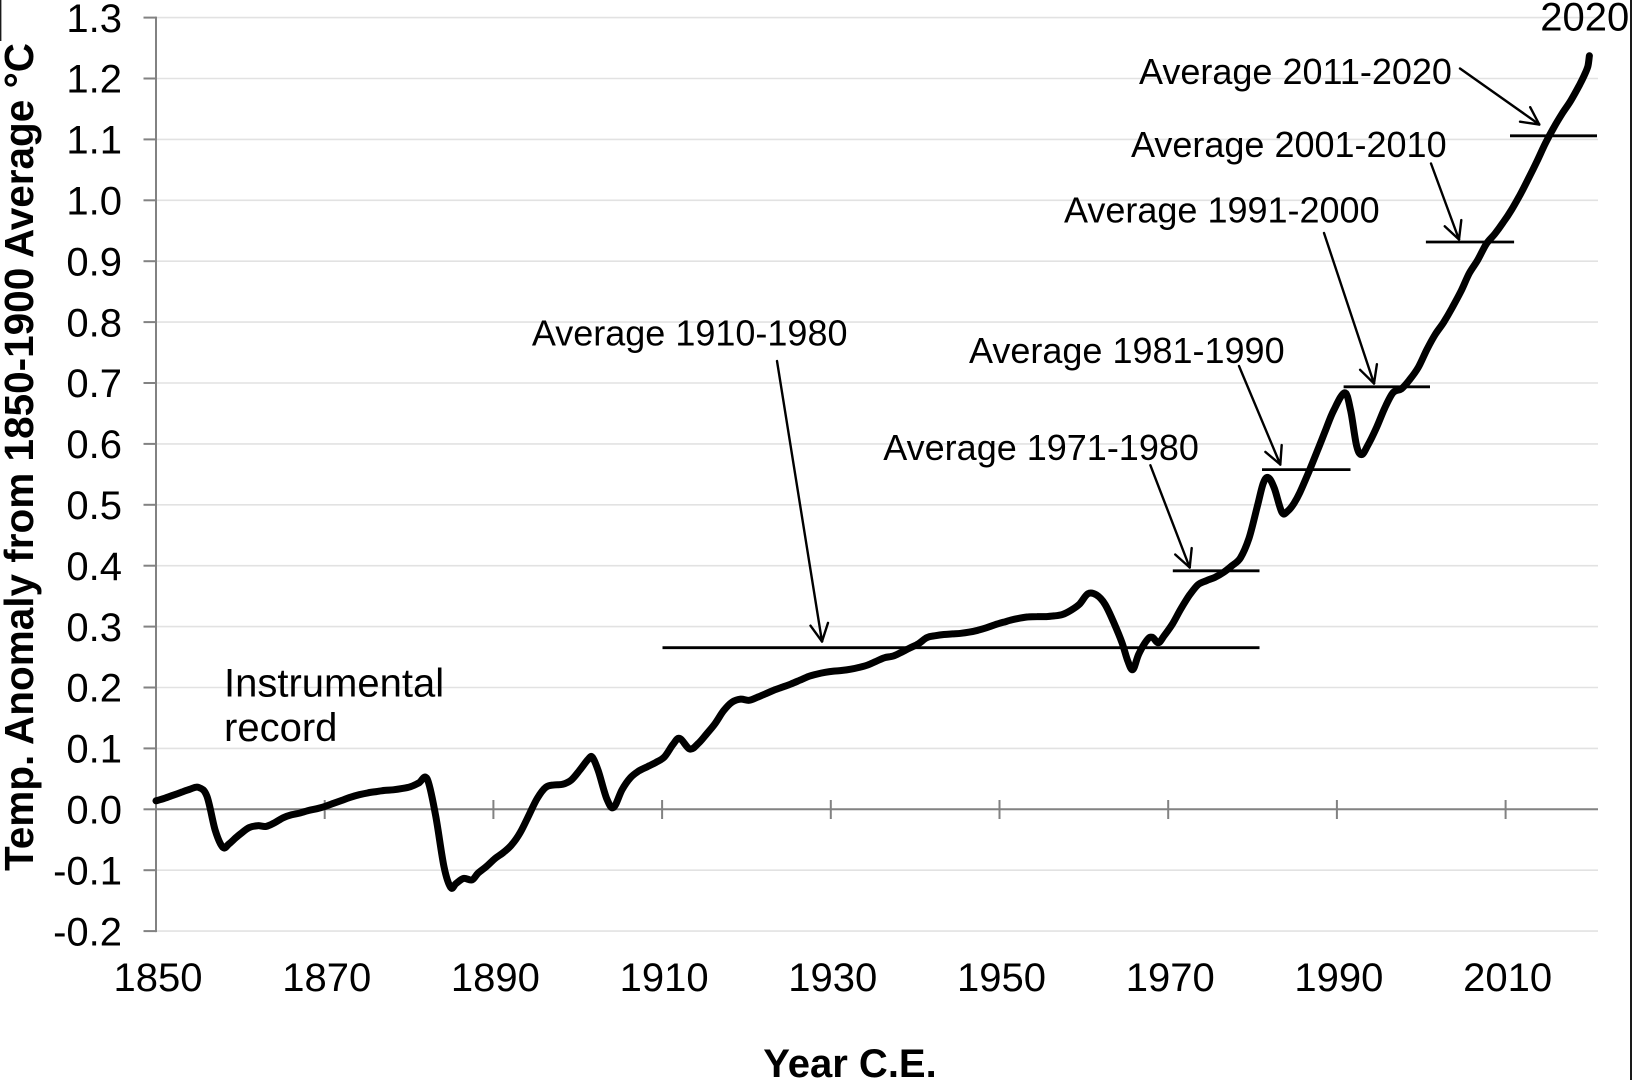 The width and height of the screenshot is (1632, 1080). What do you see at coordinates (1289, 144) in the screenshot?
I see `svg-text: Average 2001-2010` at bounding box center [1289, 144].